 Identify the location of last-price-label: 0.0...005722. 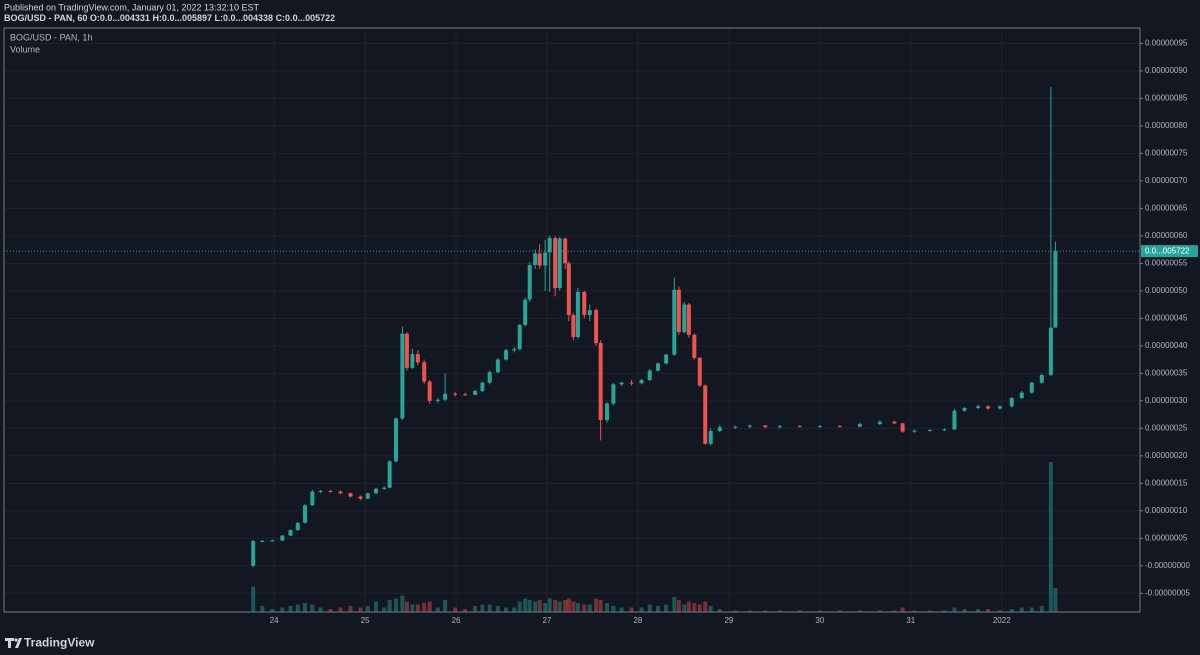
(1167, 250).